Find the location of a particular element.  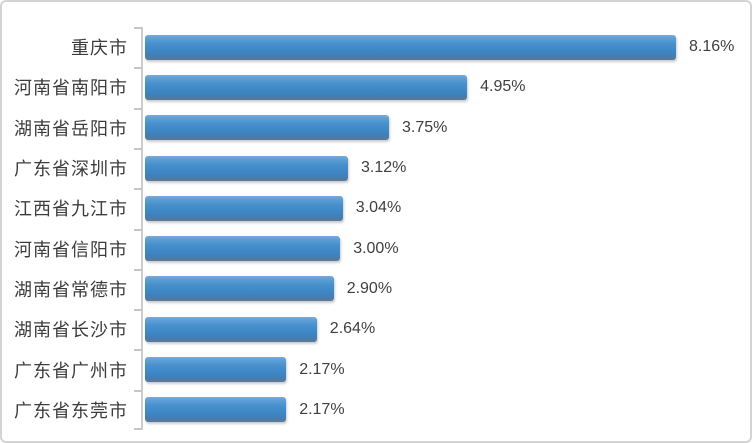

category-label: 湖南省岳阳市 is located at coordinates (71, 128).